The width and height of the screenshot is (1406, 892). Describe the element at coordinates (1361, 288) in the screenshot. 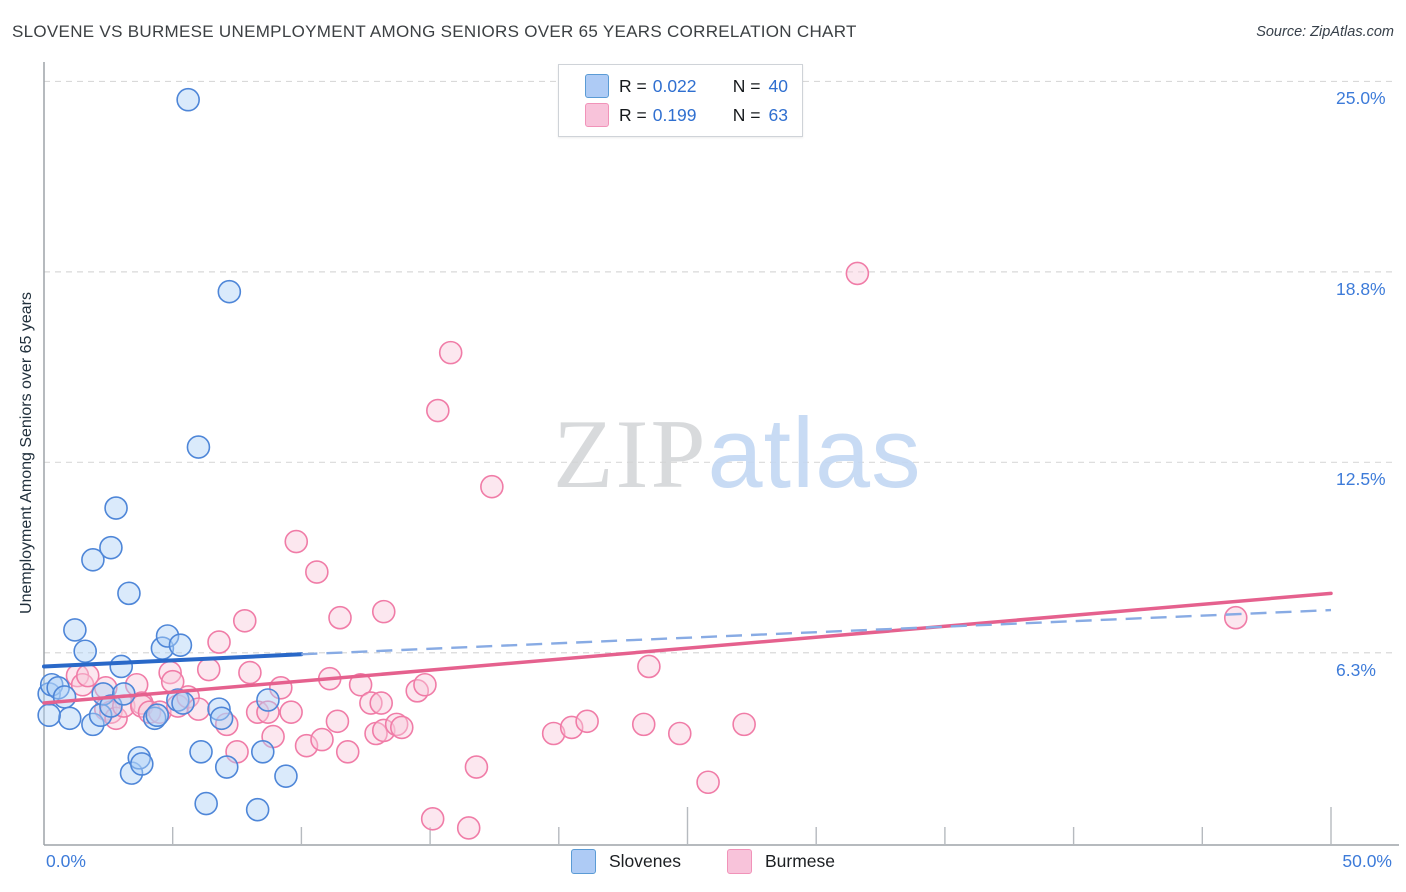

I see `axis-tick-label: 18.8%` at that location.